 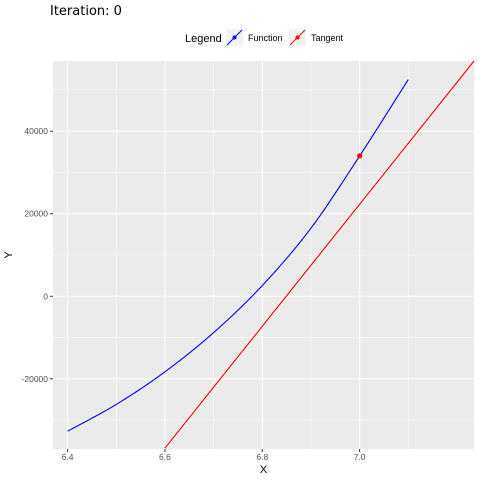 I want to click on y-tick-label: 0, so click(x=45, y=296).